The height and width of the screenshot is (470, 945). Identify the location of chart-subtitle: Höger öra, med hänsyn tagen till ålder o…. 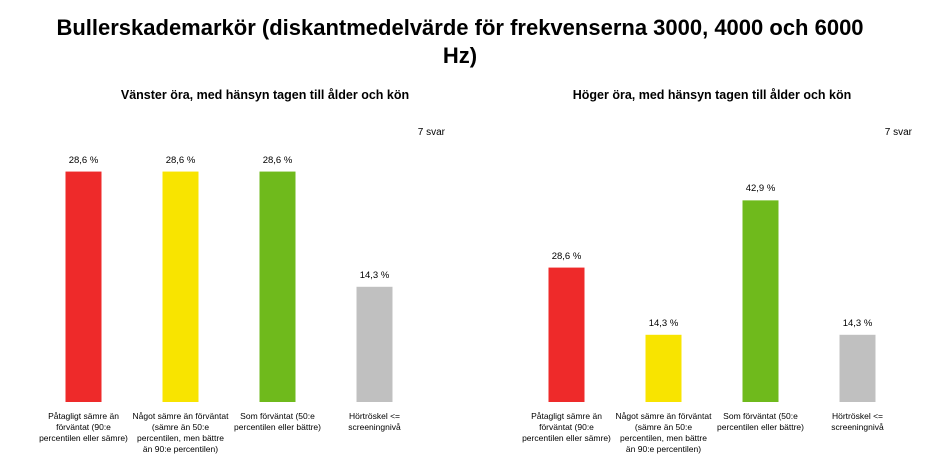
(712, 95).